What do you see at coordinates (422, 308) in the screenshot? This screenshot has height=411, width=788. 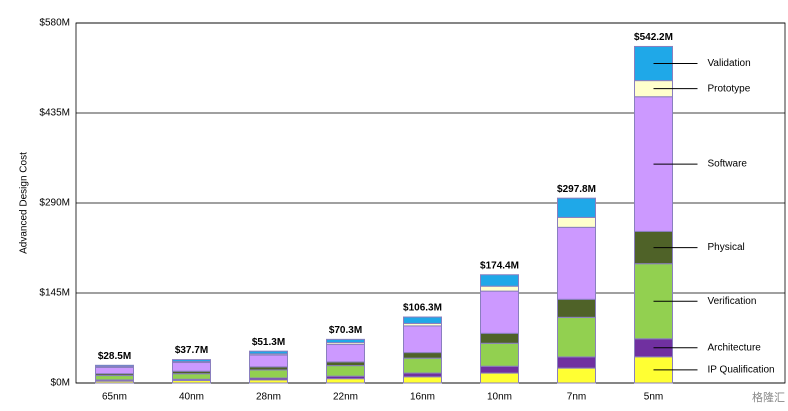 I see `total-label: $106.3M` at bounding box center [422, 308].